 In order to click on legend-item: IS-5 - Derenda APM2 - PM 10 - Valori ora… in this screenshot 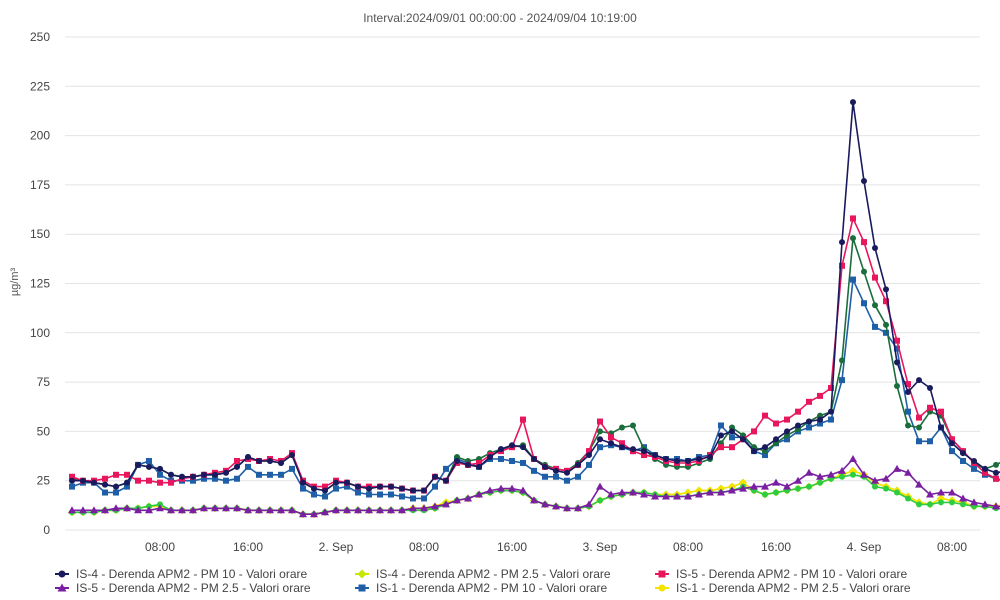, I will do `click(781, 574)`.